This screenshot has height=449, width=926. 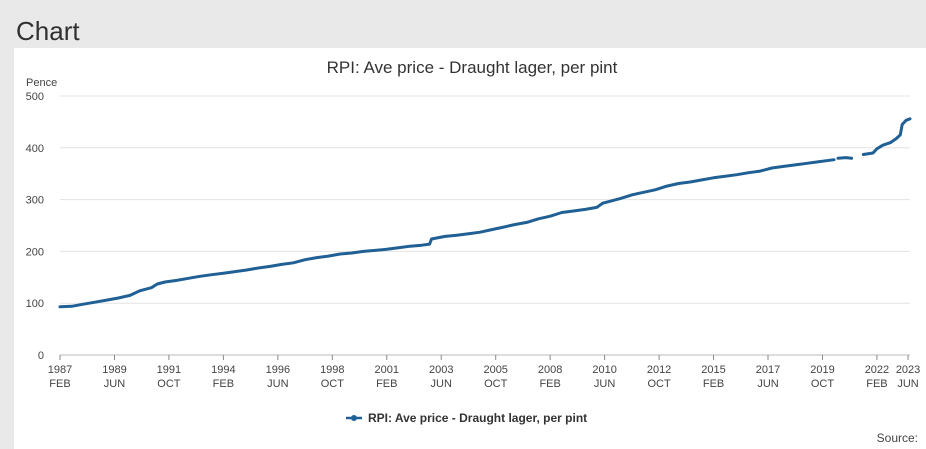 I want to click on y-tick-label: 400, so click(x=35, y=149).